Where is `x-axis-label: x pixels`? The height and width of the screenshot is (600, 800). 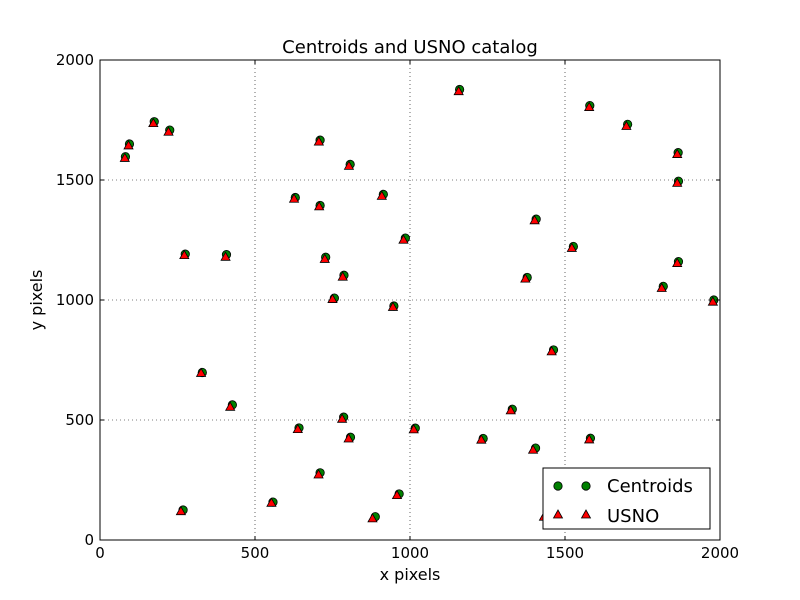 x-axis-label: x pixels is located at coordinates (410, 574).